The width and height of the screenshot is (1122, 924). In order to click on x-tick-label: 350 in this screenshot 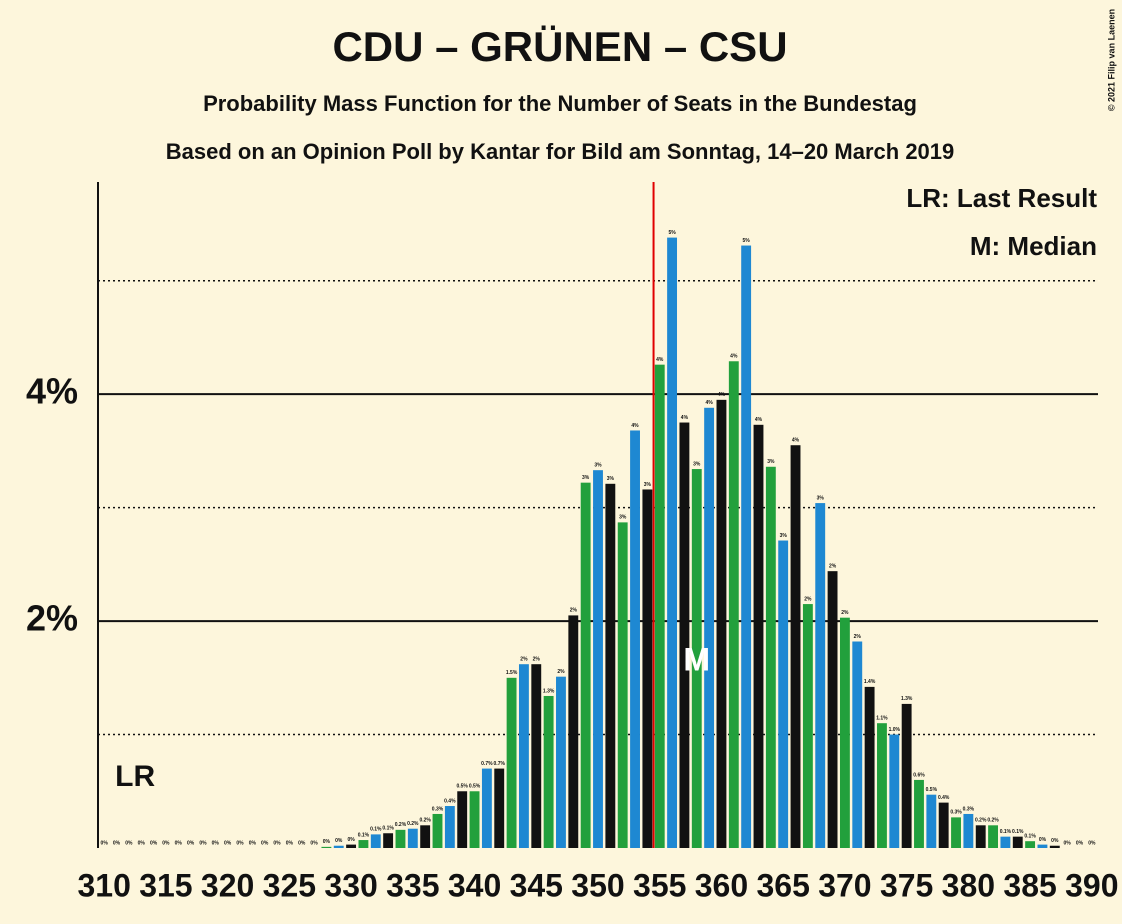, I will do `click(597, 885)`.